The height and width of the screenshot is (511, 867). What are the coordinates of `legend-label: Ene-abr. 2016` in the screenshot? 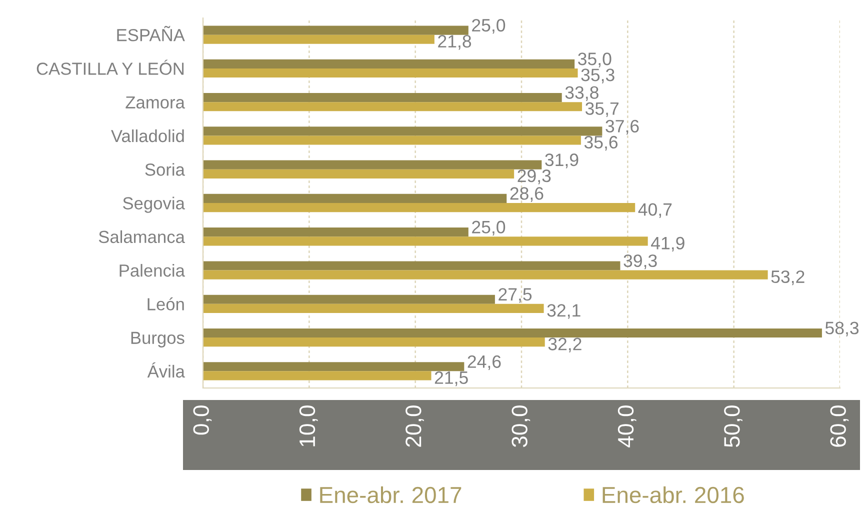 It's located at (673, 495).